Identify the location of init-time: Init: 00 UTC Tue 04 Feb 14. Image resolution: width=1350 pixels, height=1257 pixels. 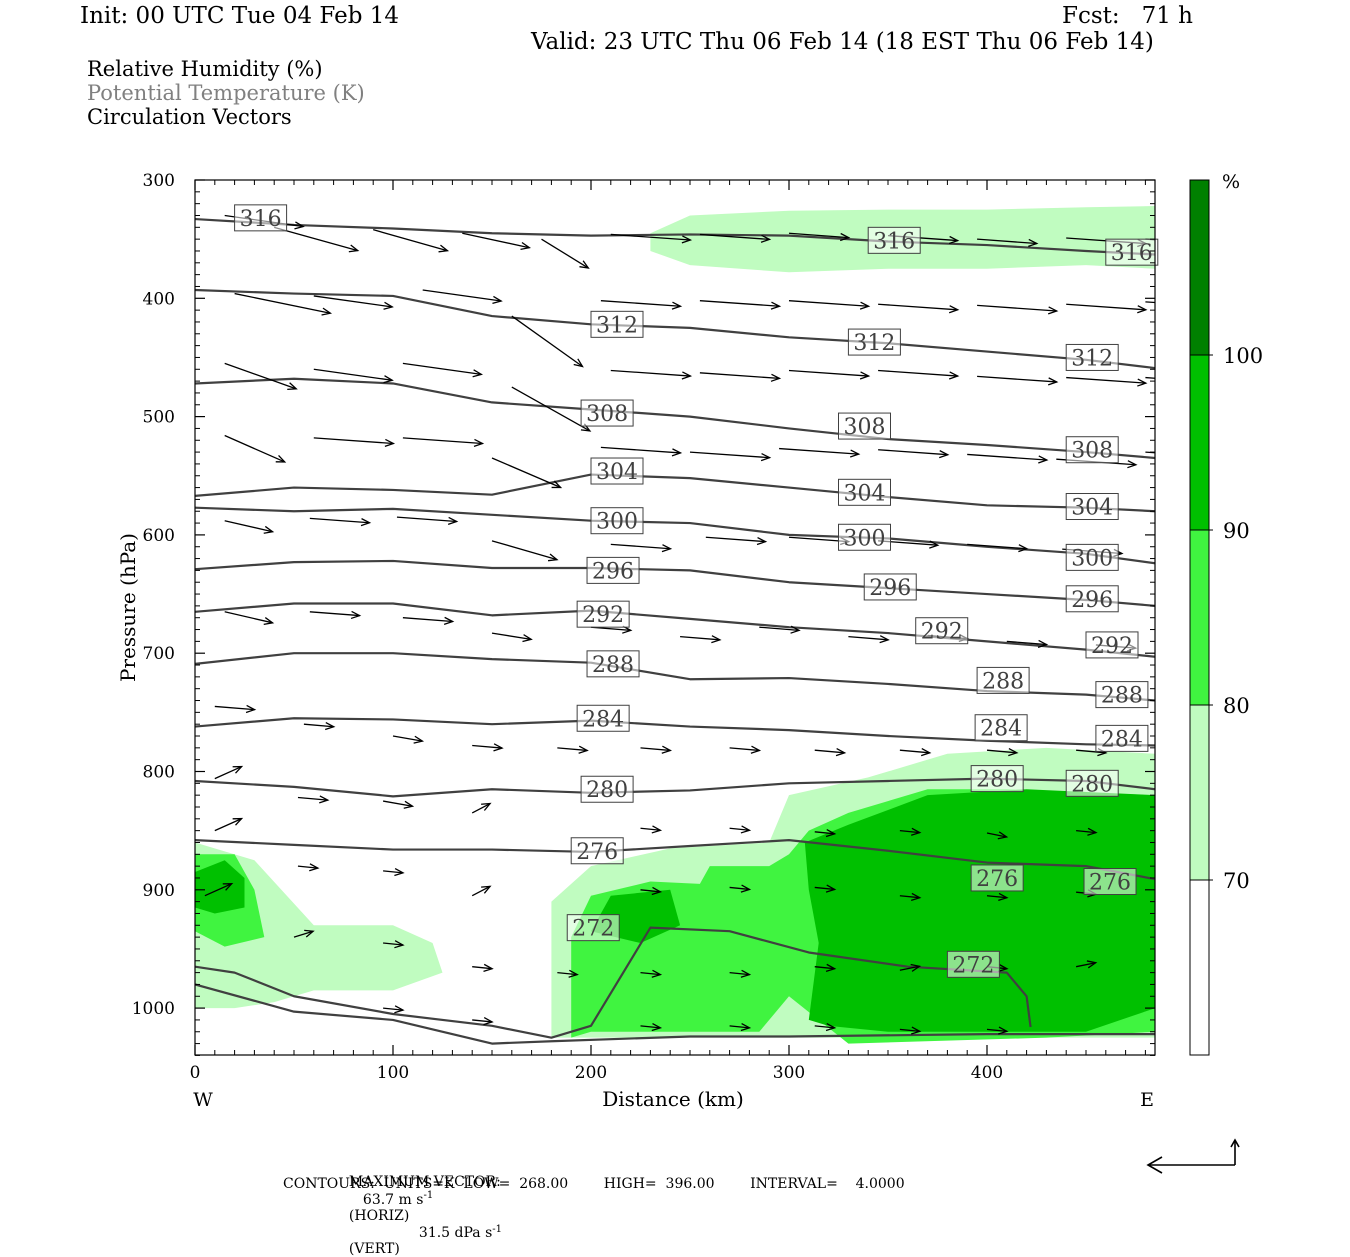
(240, 16).